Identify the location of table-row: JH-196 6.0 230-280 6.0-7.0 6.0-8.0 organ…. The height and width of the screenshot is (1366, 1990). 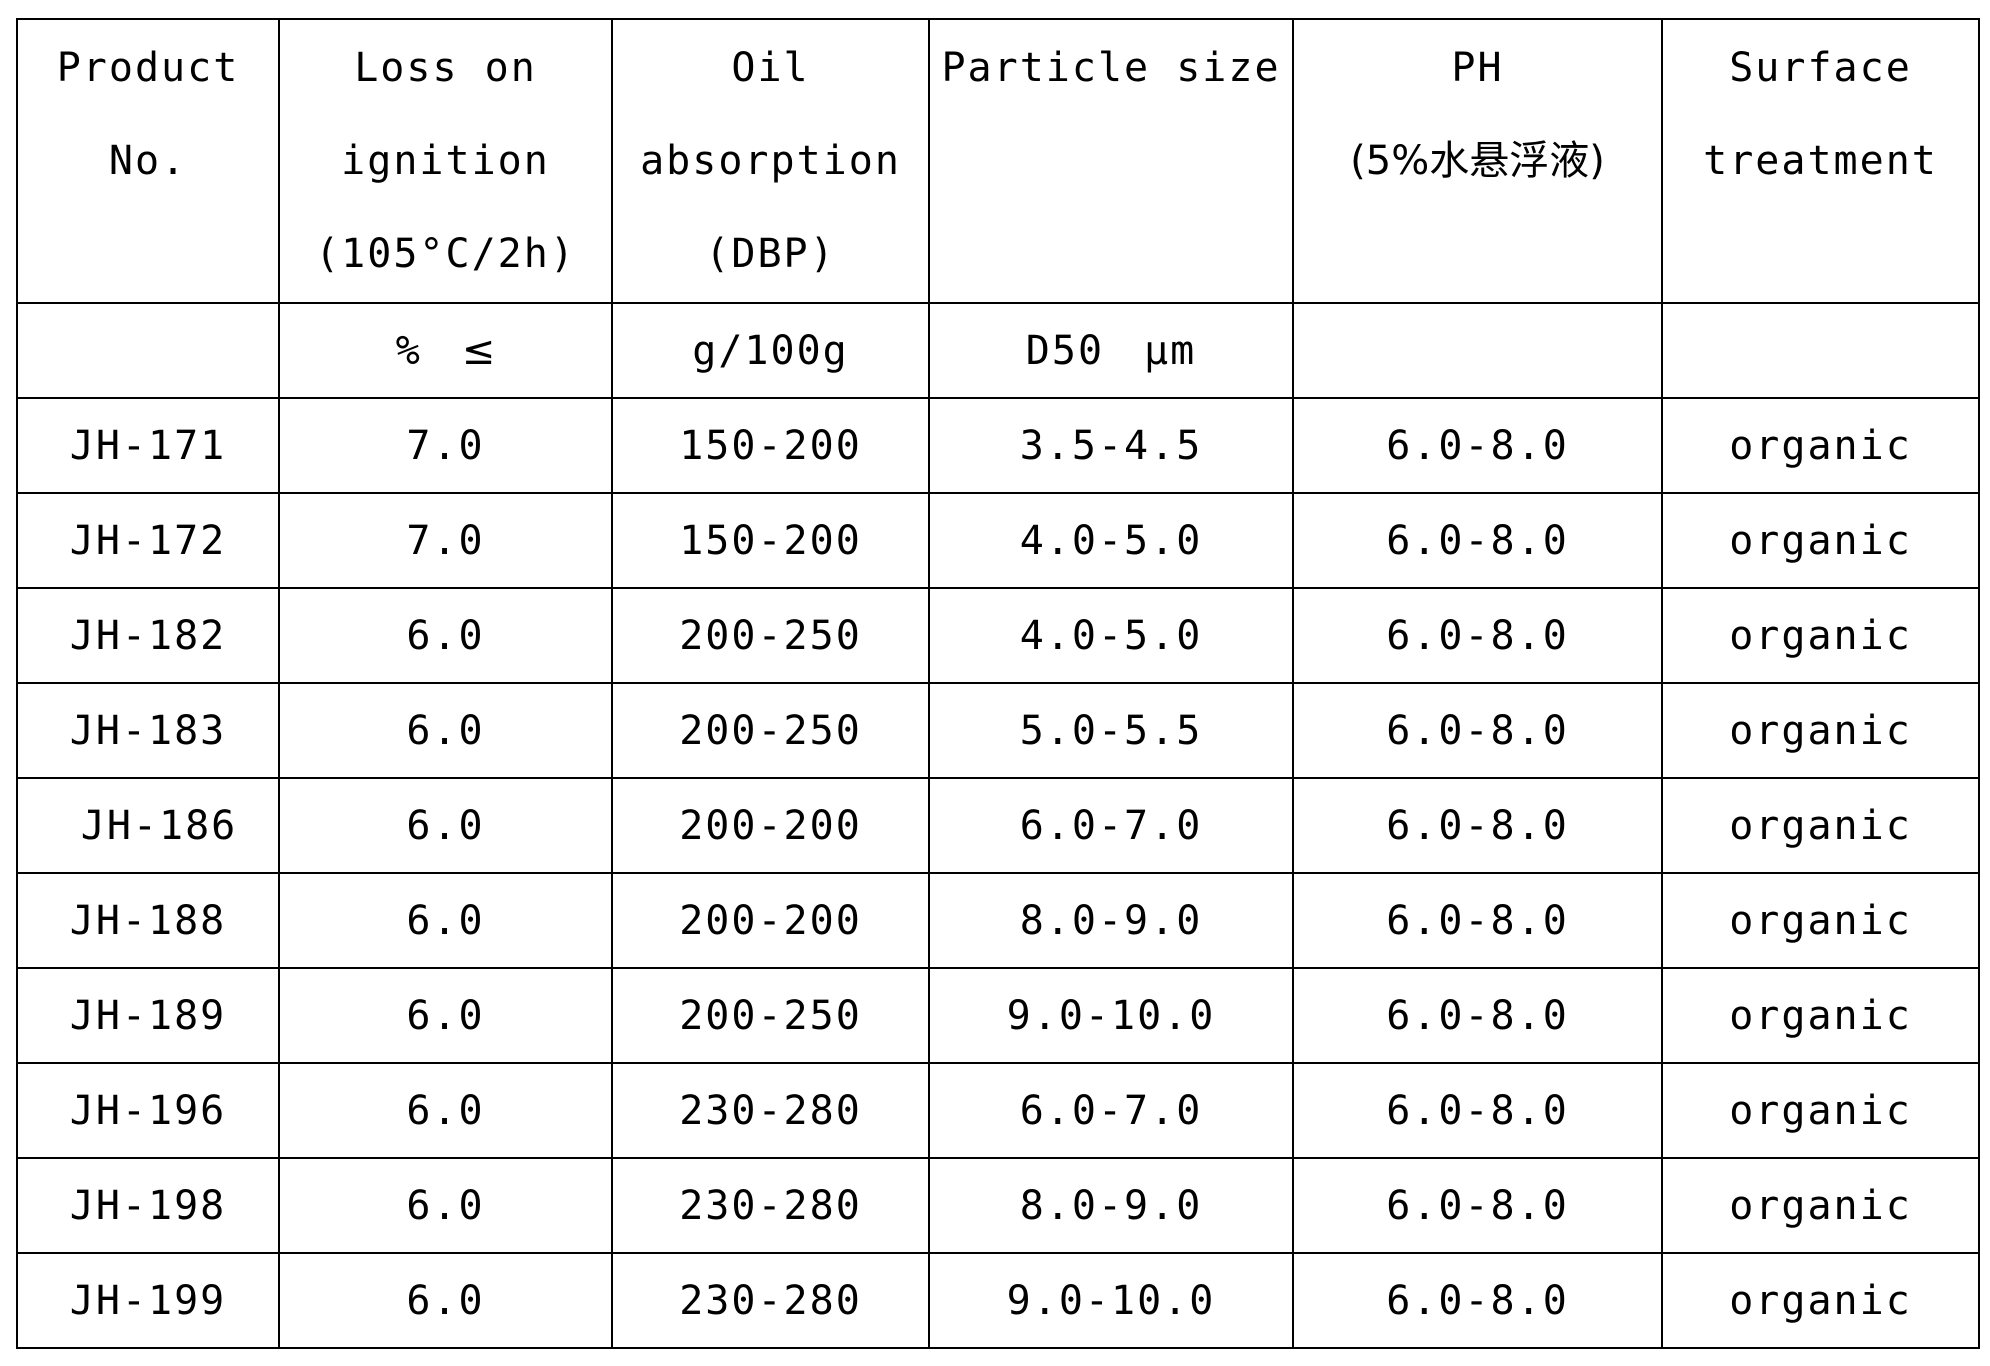
(998, 1110).